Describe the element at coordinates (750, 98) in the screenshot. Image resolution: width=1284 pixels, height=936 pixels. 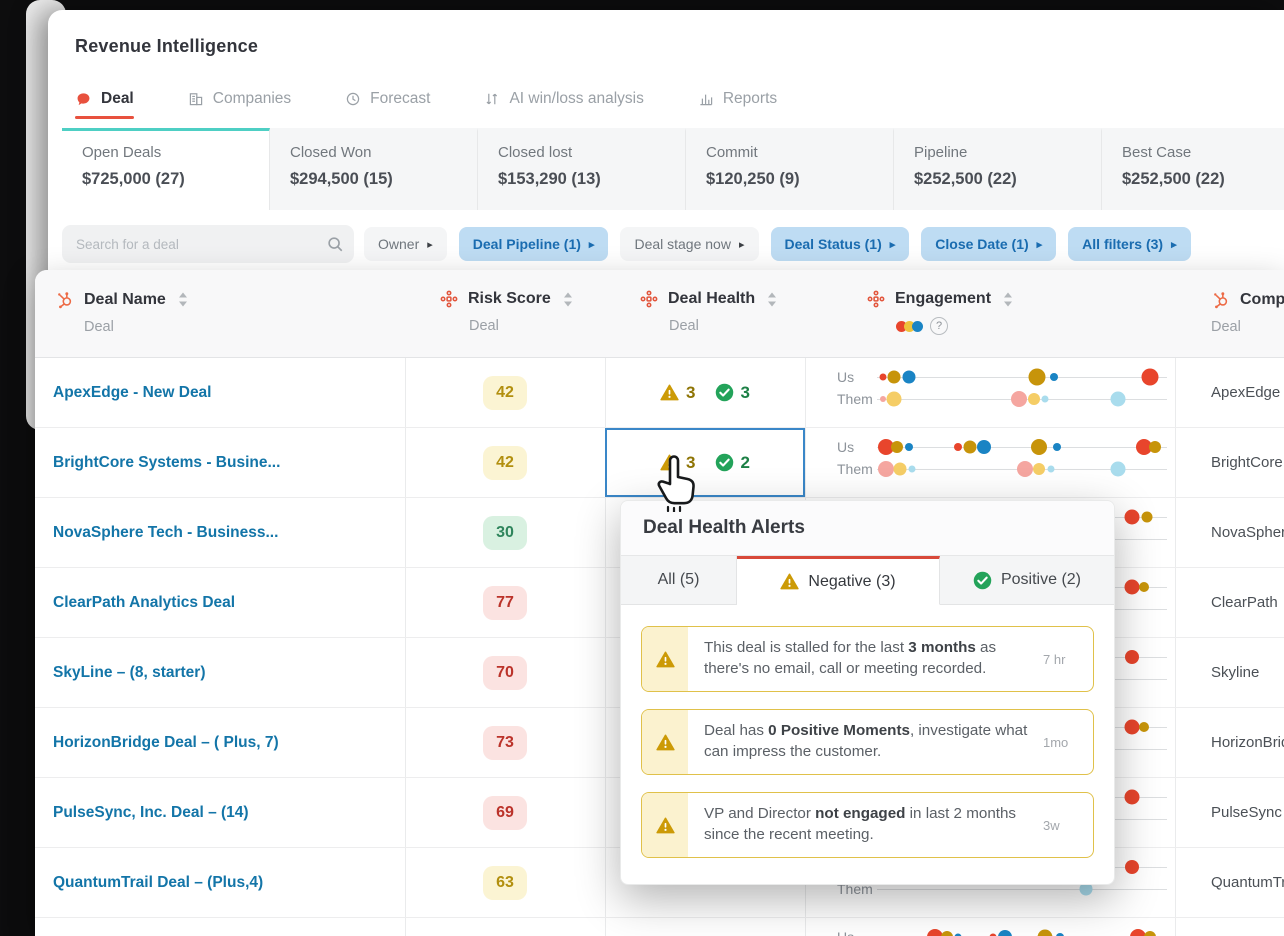
I see `nav-tab-label: Reports` at that location.